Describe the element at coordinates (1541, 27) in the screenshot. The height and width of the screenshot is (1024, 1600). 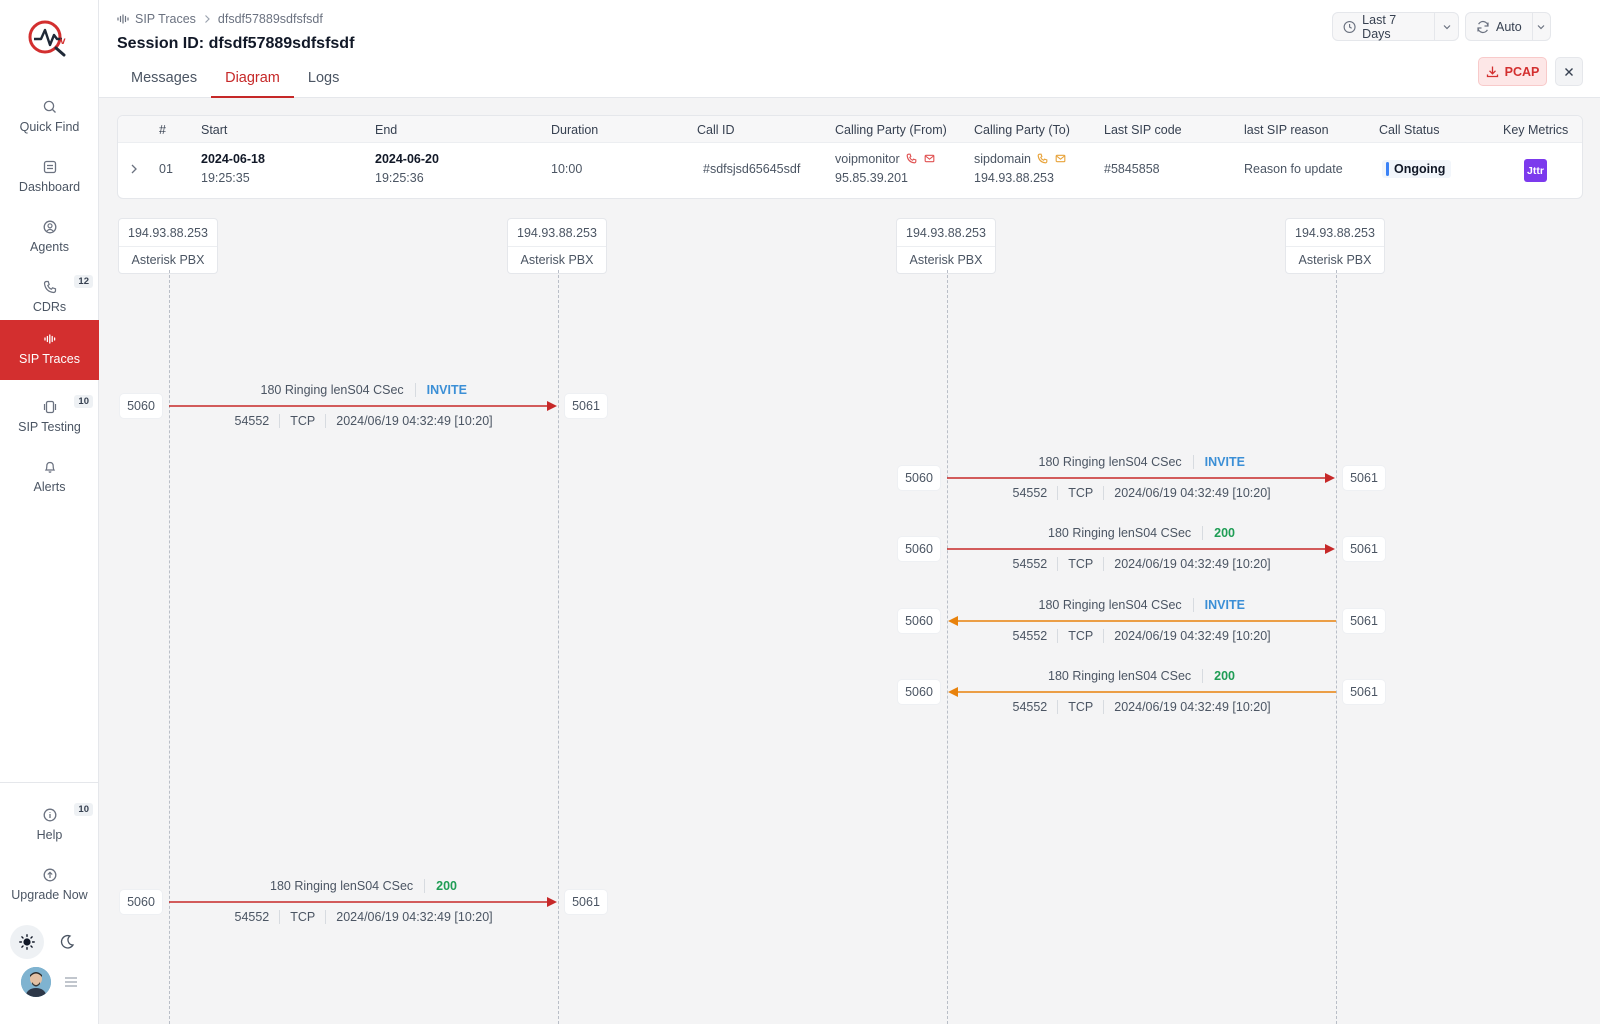
I see `auto-refresh-dropdown` at that location.